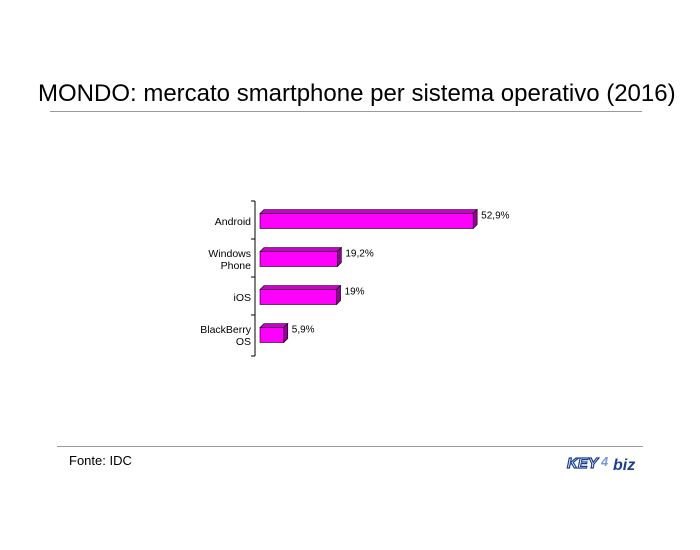  What do you see at coordinates (350, 446) in the screenshot?
I see `footer-divider` at bounding box center [350, 446].